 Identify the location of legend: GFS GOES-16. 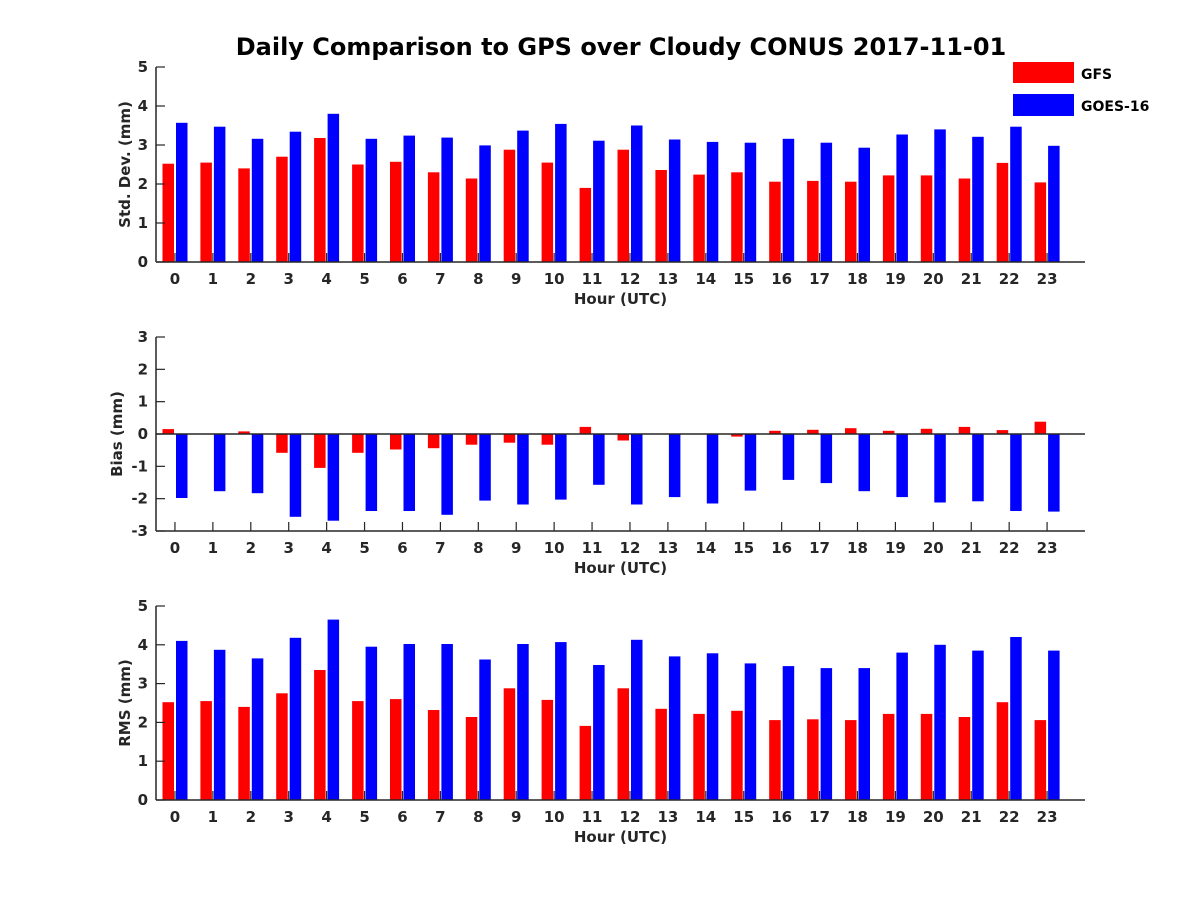
(1081, 89).